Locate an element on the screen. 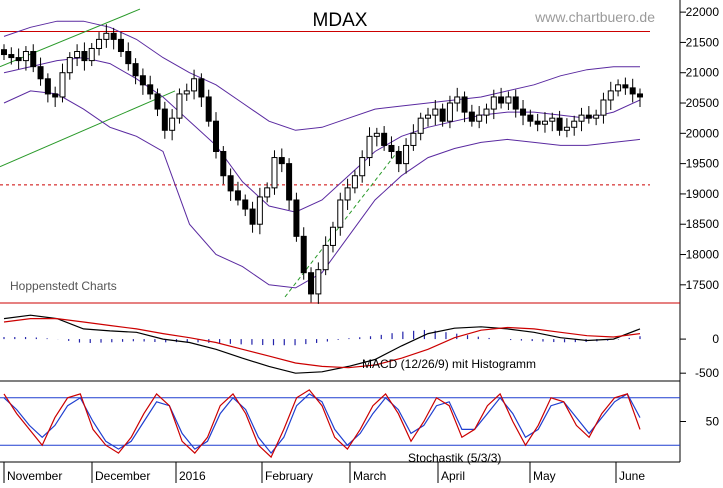 This screenshot has width=723, height=488. macd-line is located at coordinates (322, 344).